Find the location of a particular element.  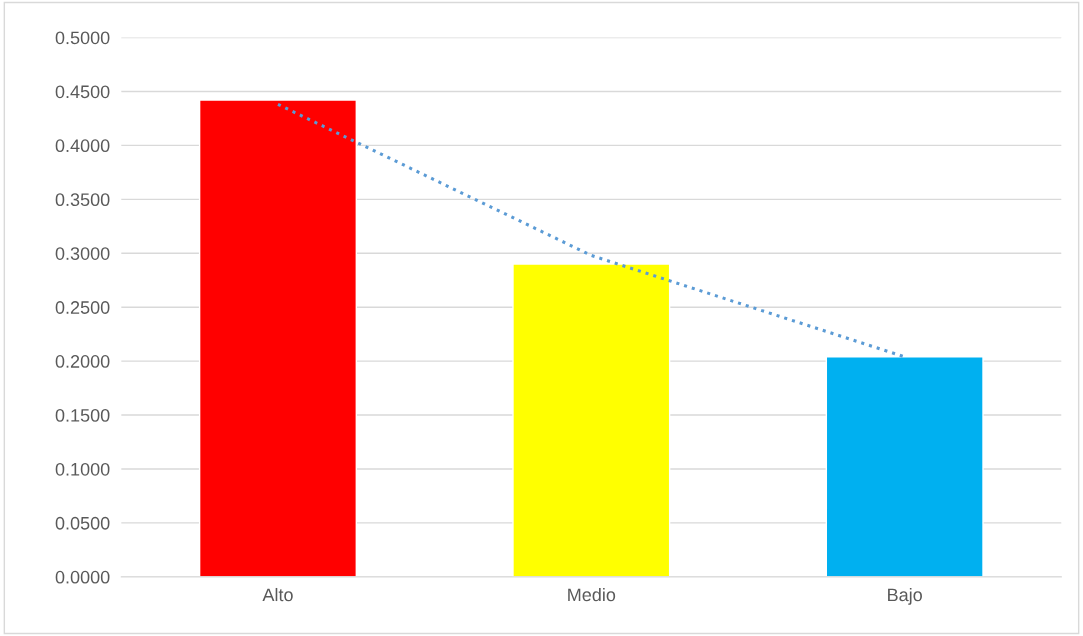

y-tick-label: 0.1500 is located at coordinates (82, 415).